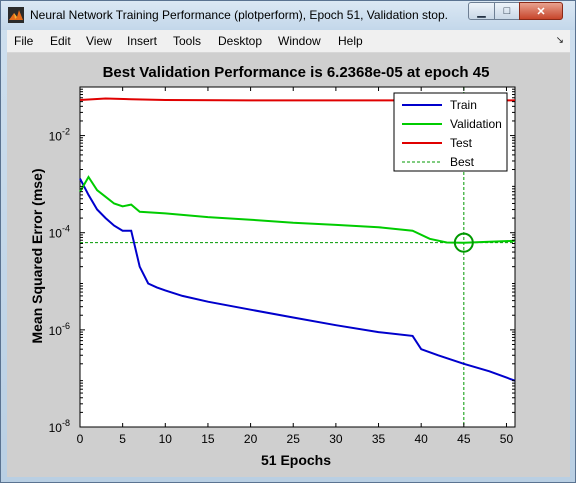 Image resolution: width=576 pixels, height=483 pixels. I want to click on x-tick-label: 10, so click(166, 439).